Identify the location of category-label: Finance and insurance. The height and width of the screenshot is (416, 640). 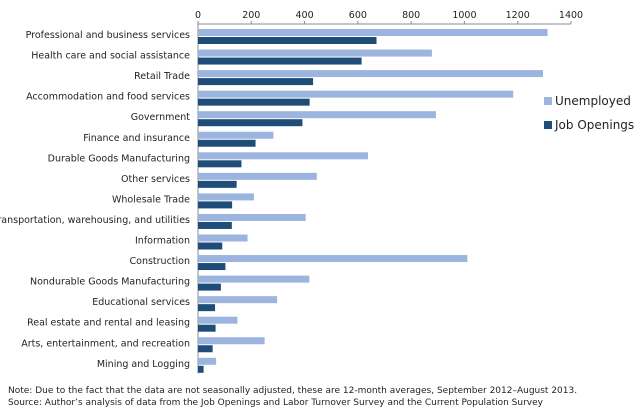
(136, 138).